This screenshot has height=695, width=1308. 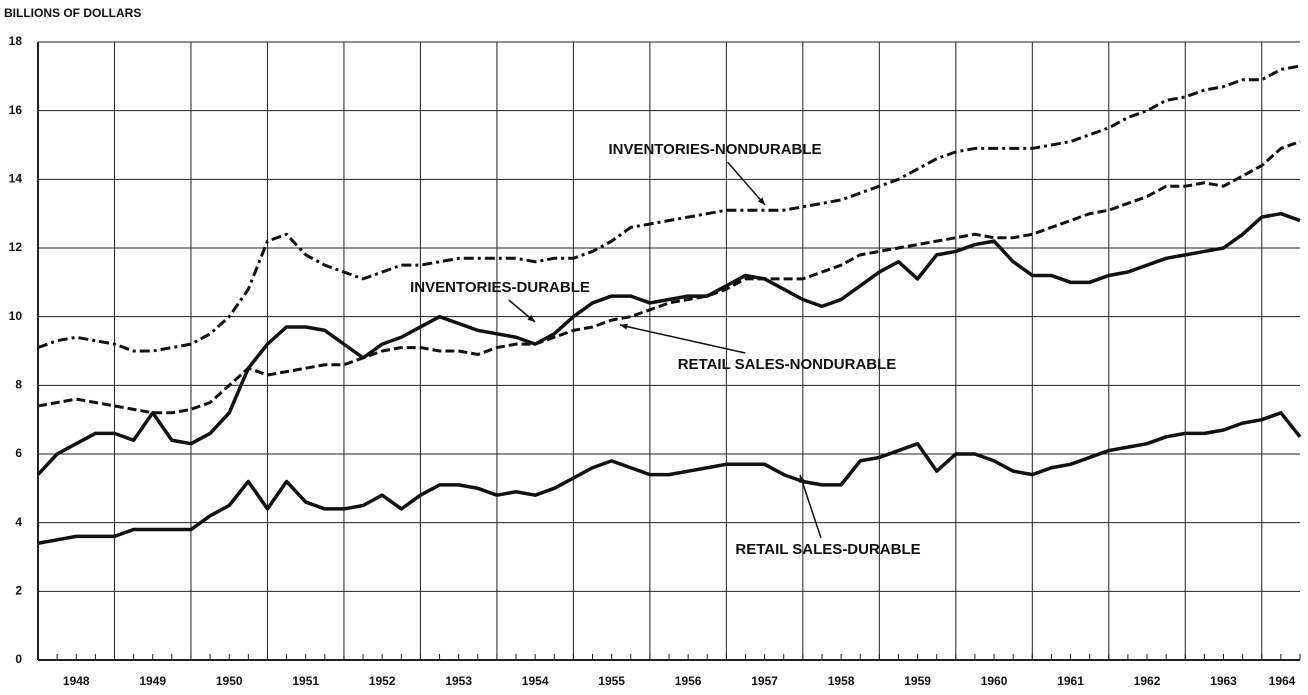 I want to click on y-tick-label: 4, so click(x=18, y=522).